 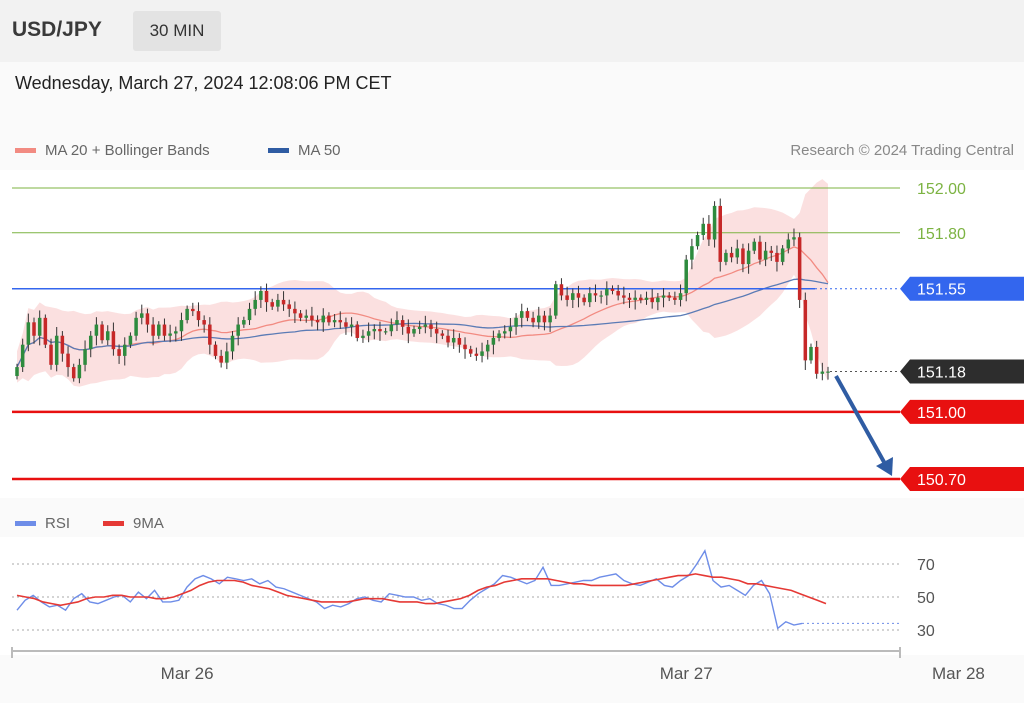 I want to click on current-price-tag, so click(x=962, y=371).